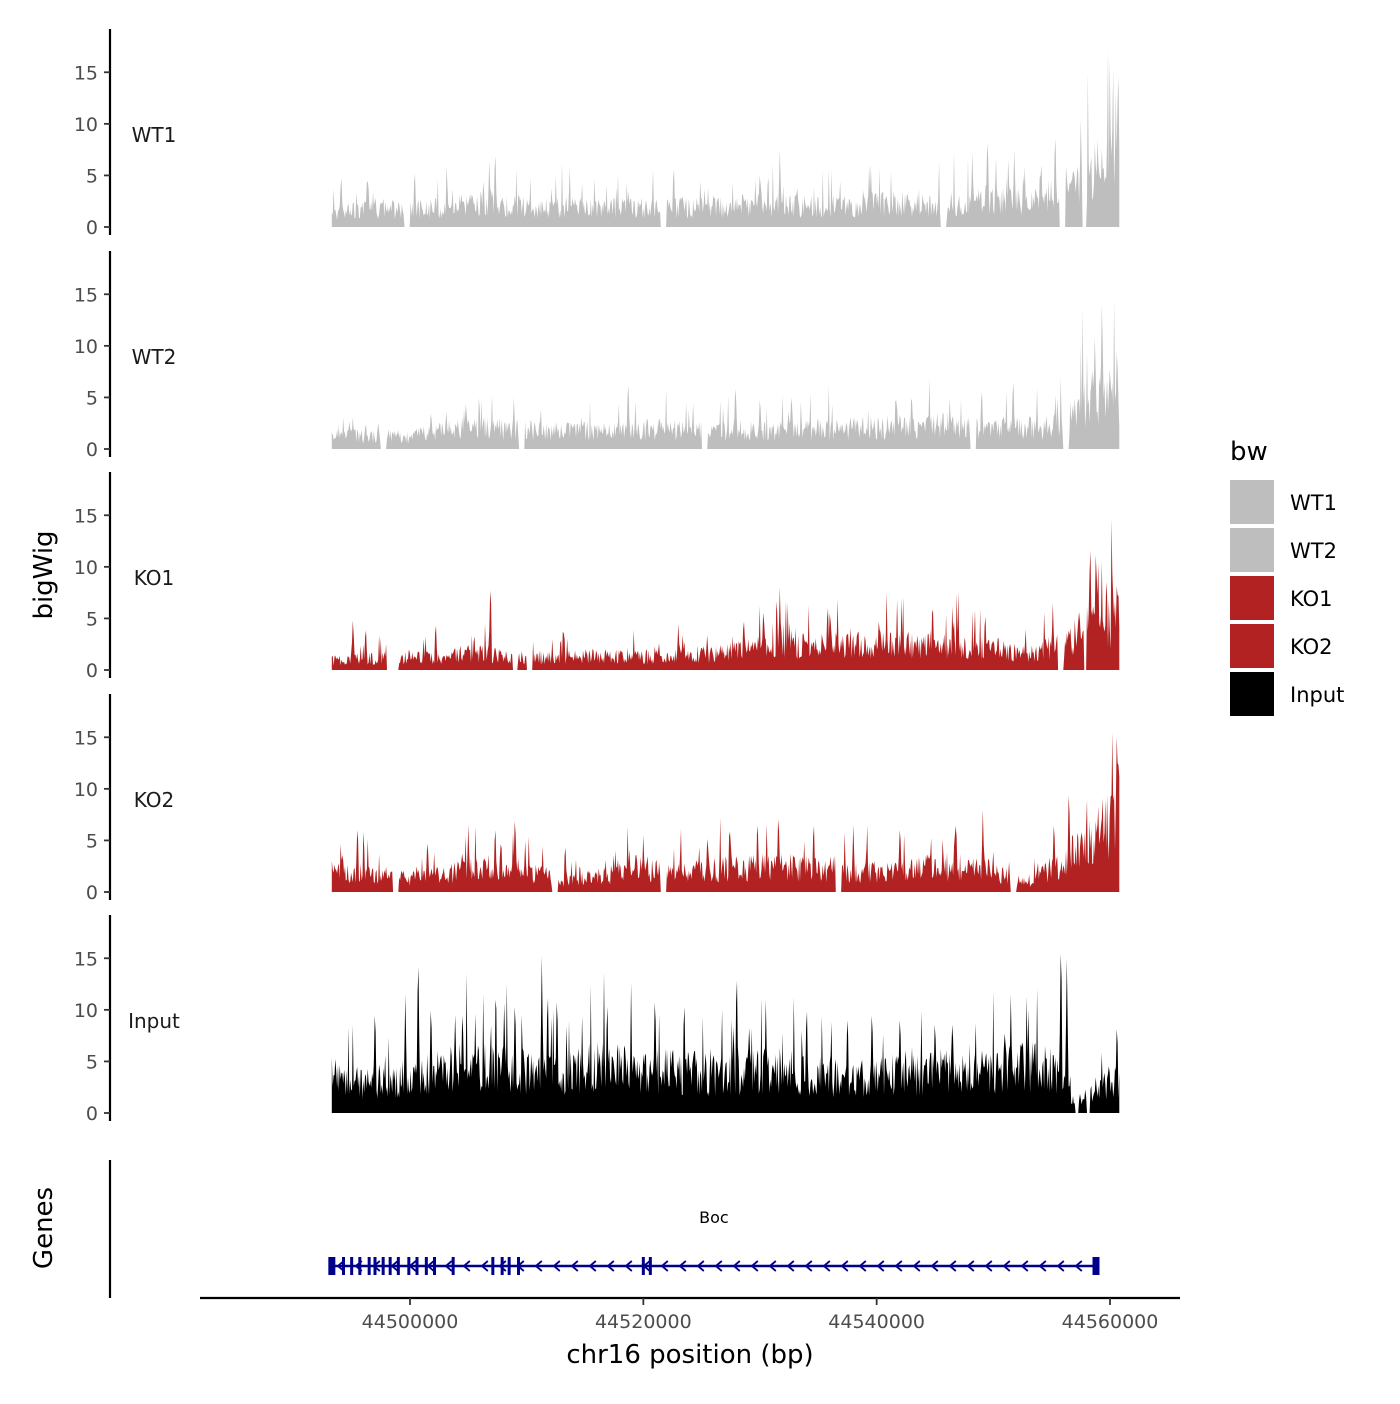 The width and height of the screenshot is (1400, 1404). Describe the element at coordinates (1287, 576) in the screenshot. I see `legend: bw WT1 WT2 KO1 KO2 Input` at that location.